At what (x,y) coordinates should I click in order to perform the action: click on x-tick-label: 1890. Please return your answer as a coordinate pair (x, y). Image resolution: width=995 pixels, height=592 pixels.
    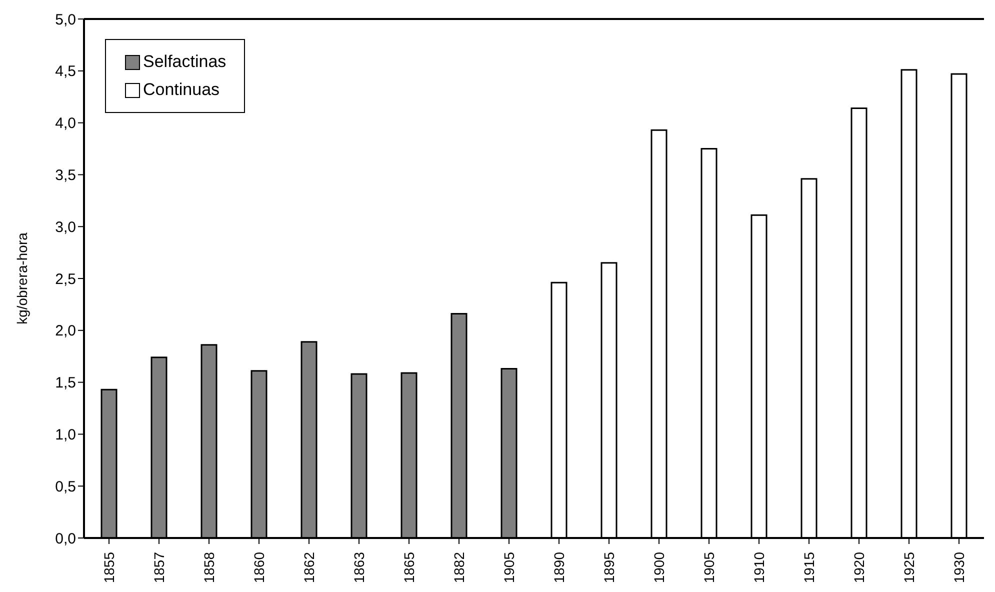
    Looking at the image, I should click on (559, 568).